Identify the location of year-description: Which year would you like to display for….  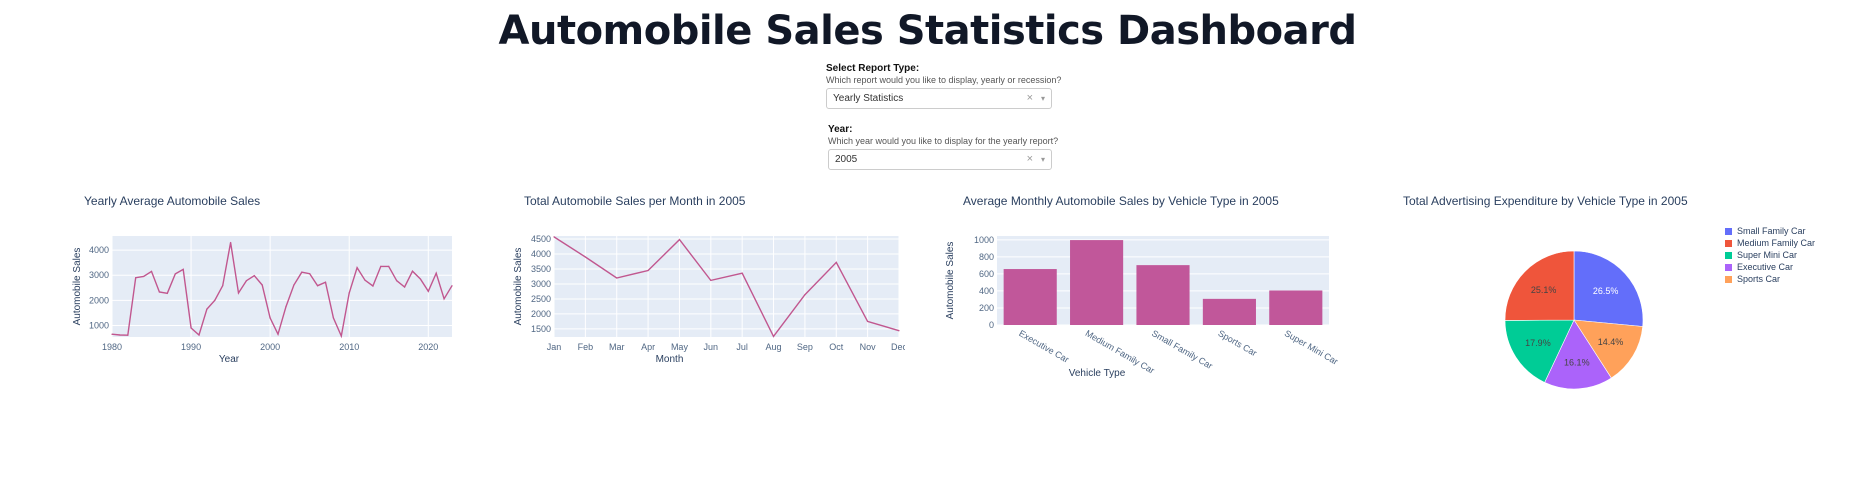
(943, 141).